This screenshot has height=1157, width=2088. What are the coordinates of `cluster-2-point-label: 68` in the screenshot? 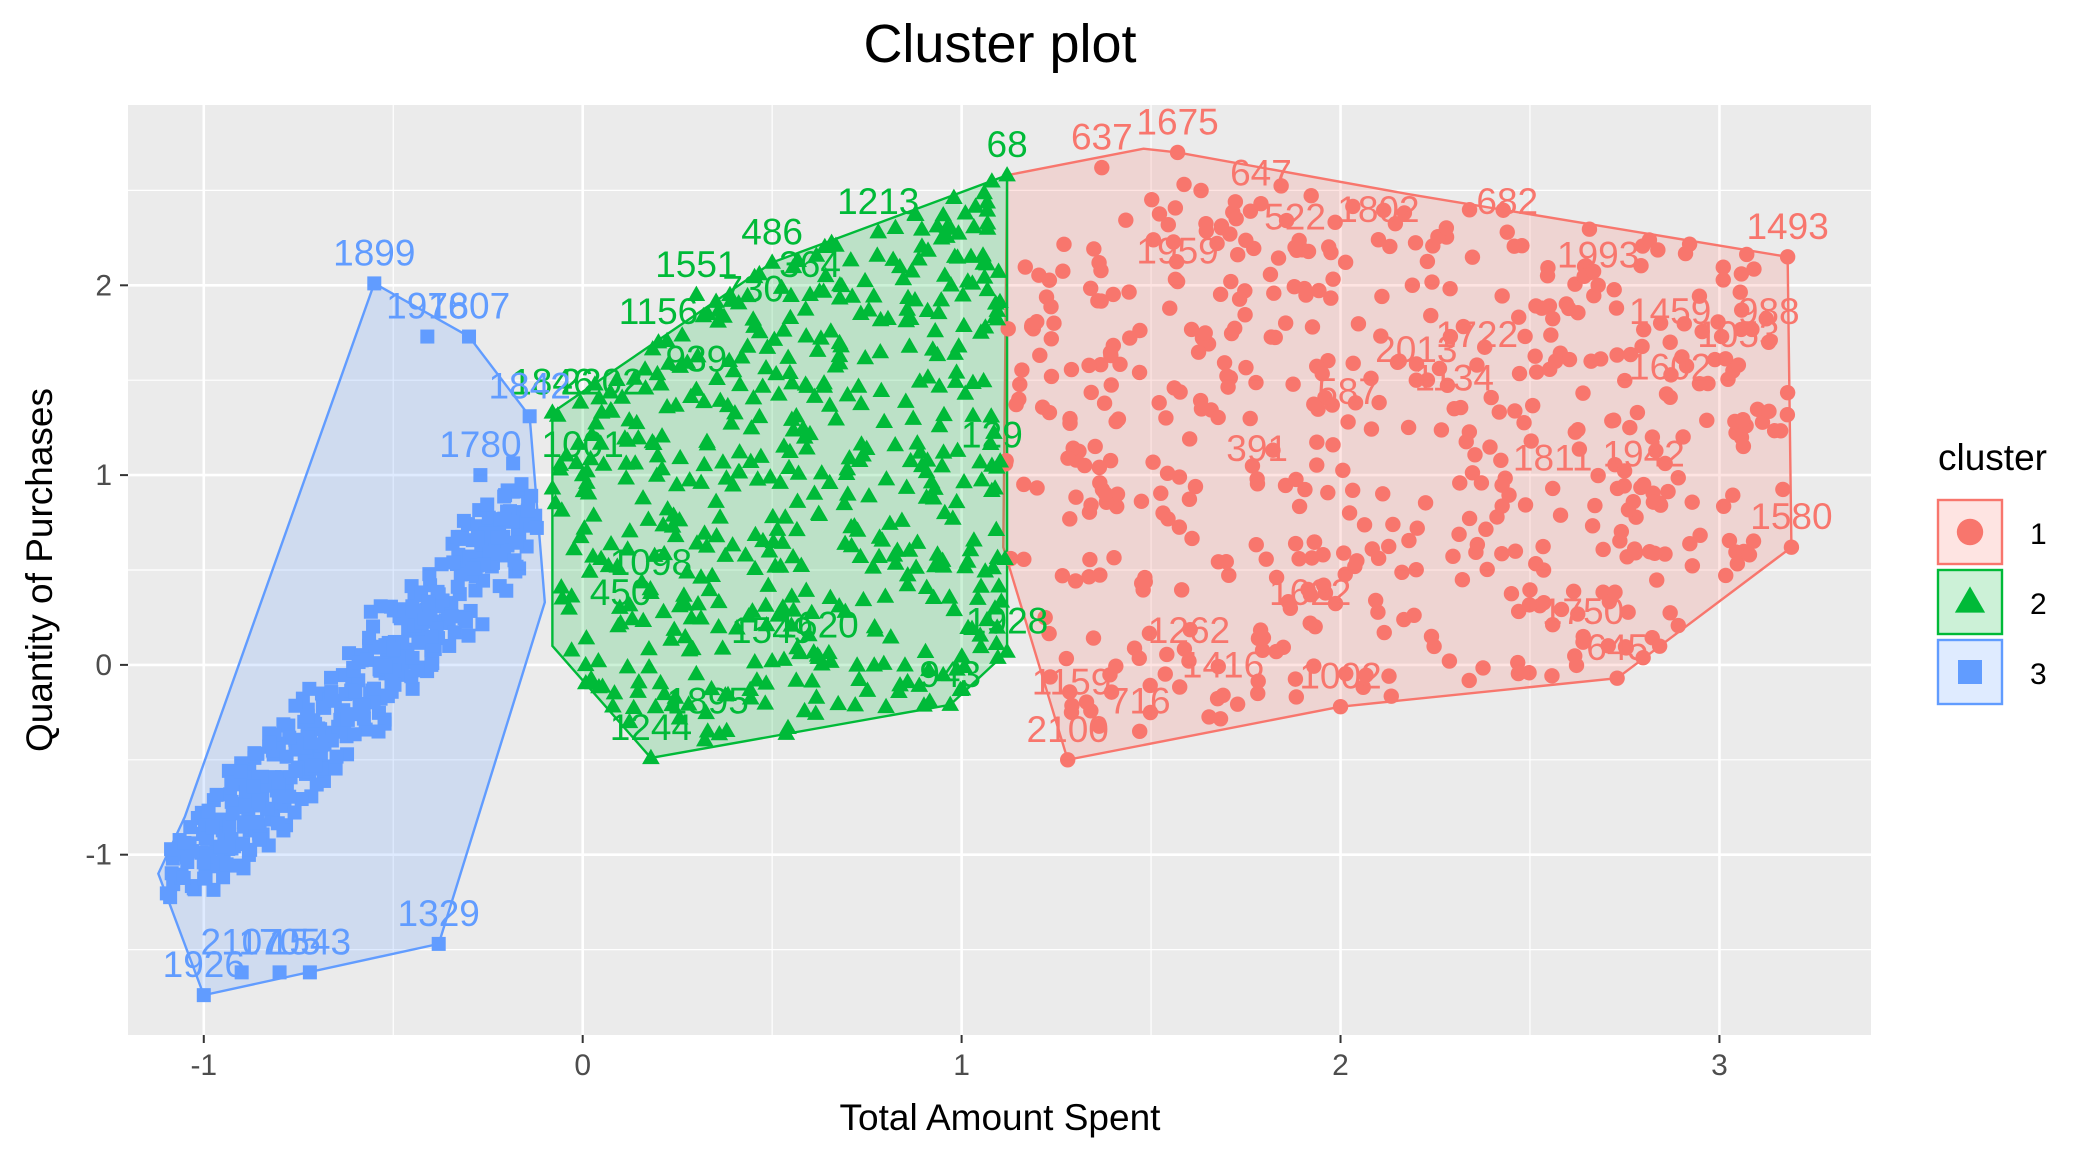 It's located at (1007, 144).